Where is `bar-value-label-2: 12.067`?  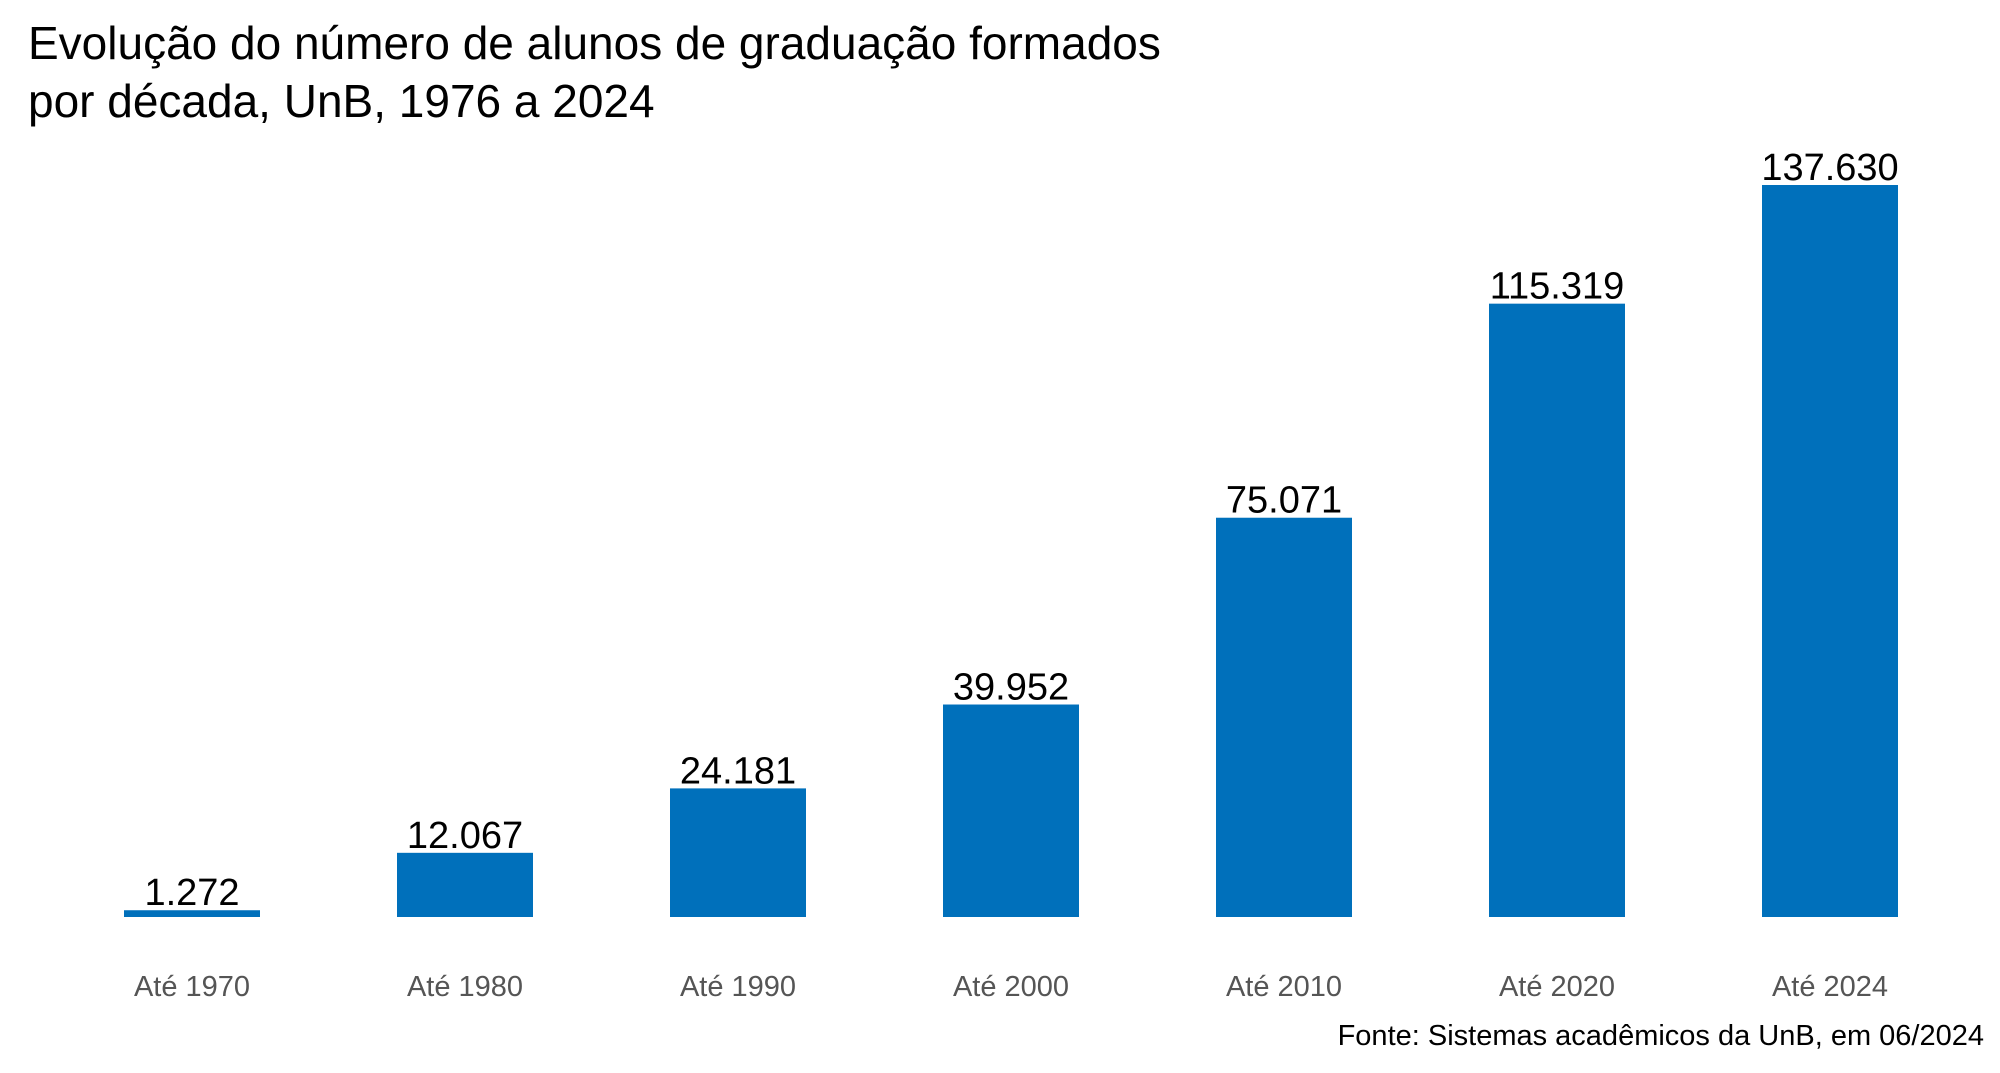
bar-value-label-2: 12.067 is located at coordinates (465, 836).